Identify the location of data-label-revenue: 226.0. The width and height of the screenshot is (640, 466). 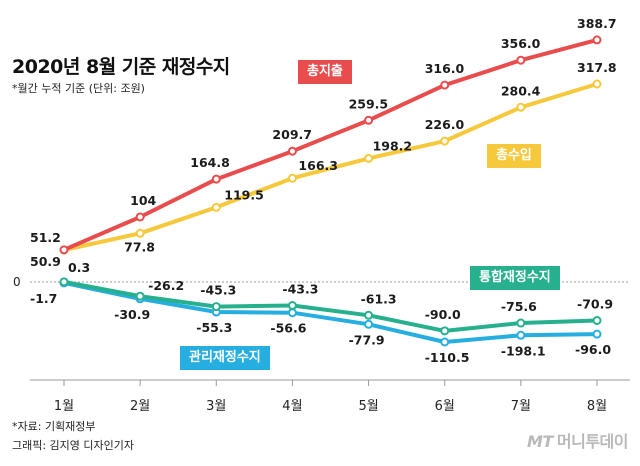
(445, 124).